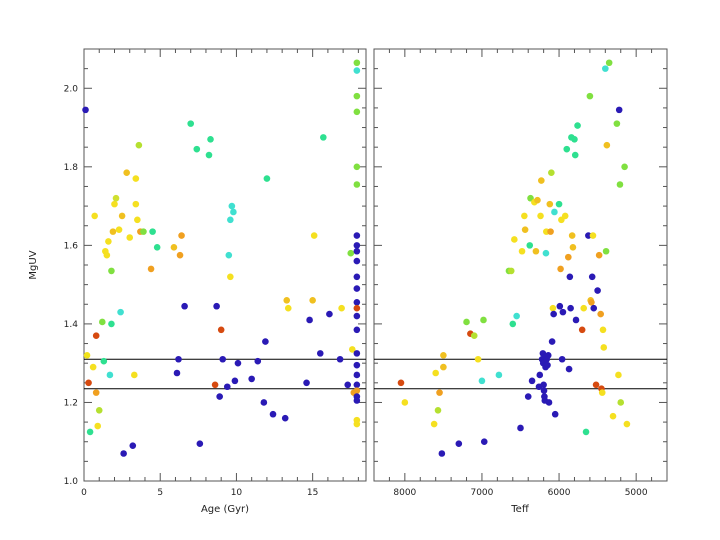 This screenshot has height=540, width=720. What do you see at coordinates (312, 493) in the screenshot?
I see `left-x-tick-label: 15` at bounding box center [312, 493].